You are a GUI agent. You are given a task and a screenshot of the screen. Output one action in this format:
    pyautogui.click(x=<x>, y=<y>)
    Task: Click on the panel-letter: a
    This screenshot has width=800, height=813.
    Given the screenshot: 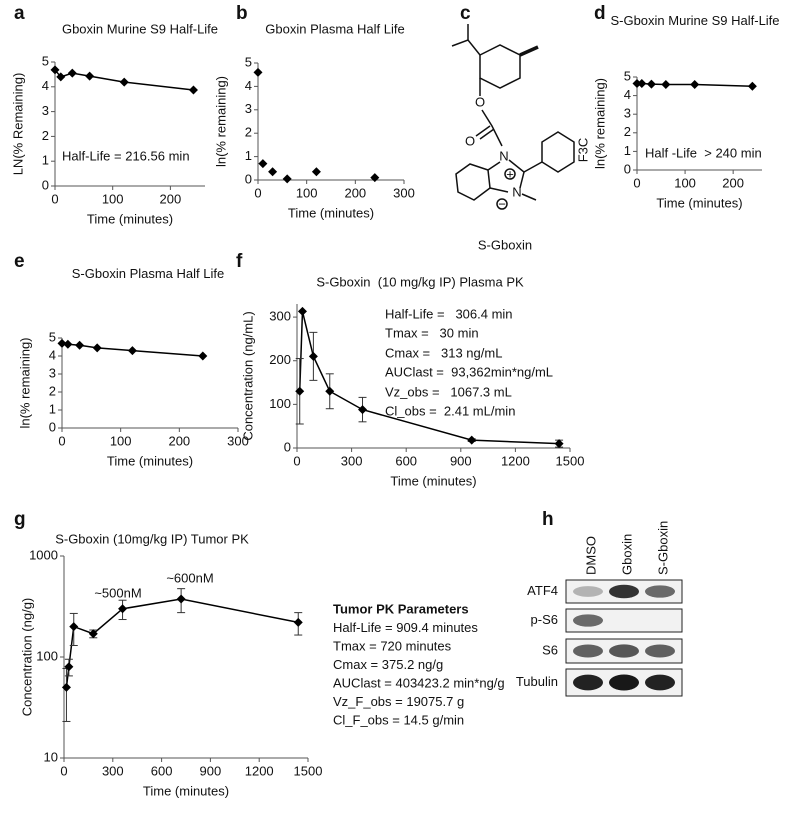 What is the action you would take?
    pyautogui.click(x=19, y=13)
    